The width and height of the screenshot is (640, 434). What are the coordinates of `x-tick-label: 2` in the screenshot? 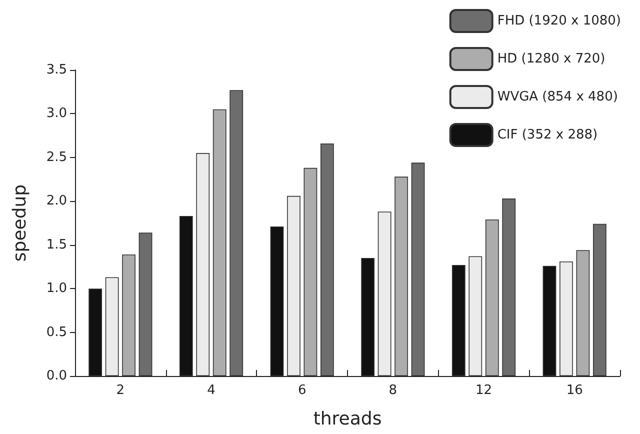 It's located at (120, 390).